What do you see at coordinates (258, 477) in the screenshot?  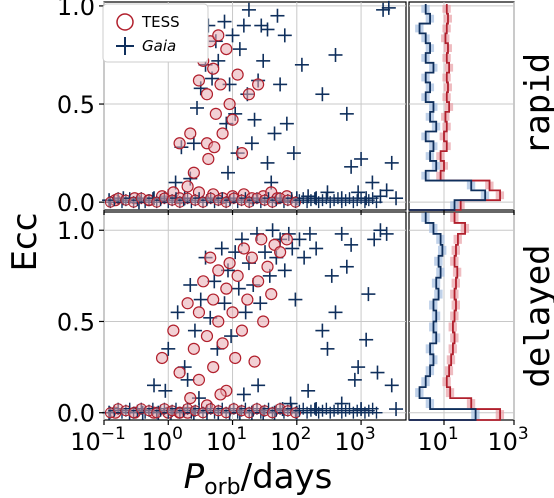 I see `x-axis-label: Porb/days` at bounding box center [258, 477].